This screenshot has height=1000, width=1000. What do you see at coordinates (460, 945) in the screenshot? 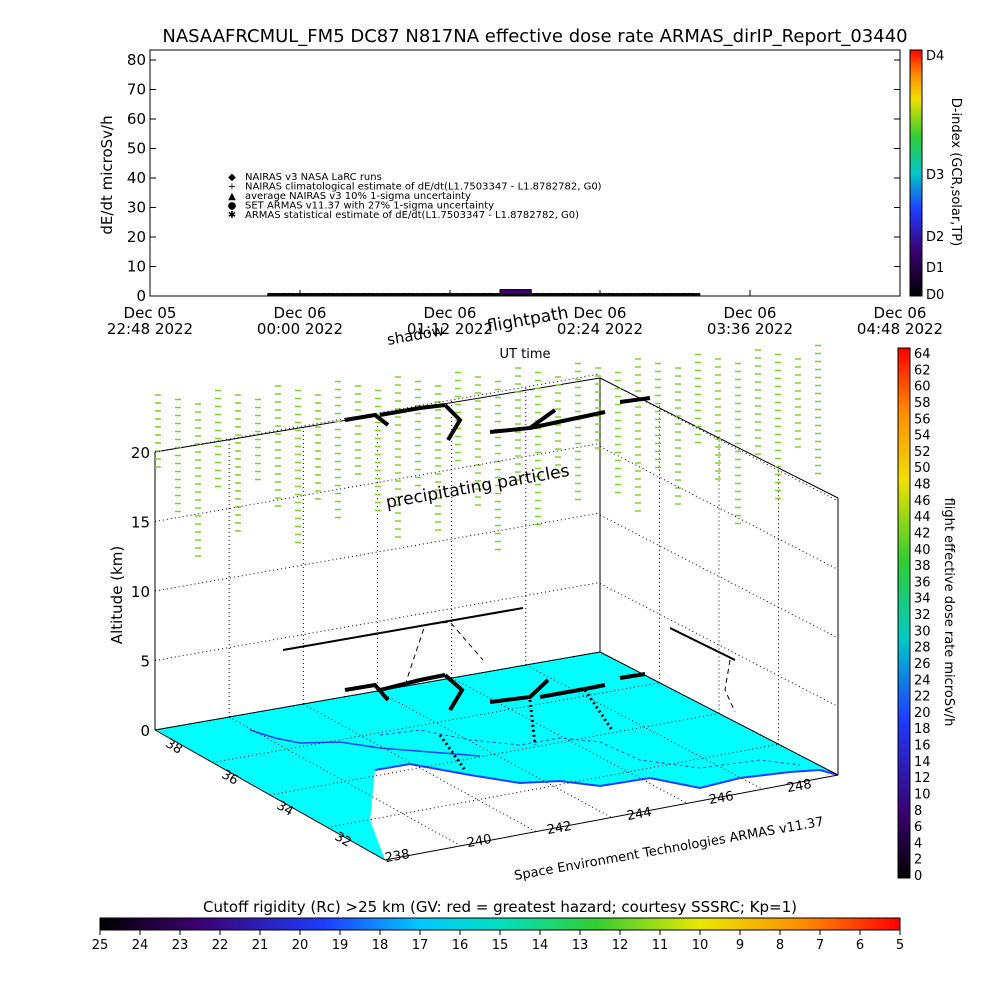
I see `cutoff-tick-label: 16` at bounding box center [460, 945].